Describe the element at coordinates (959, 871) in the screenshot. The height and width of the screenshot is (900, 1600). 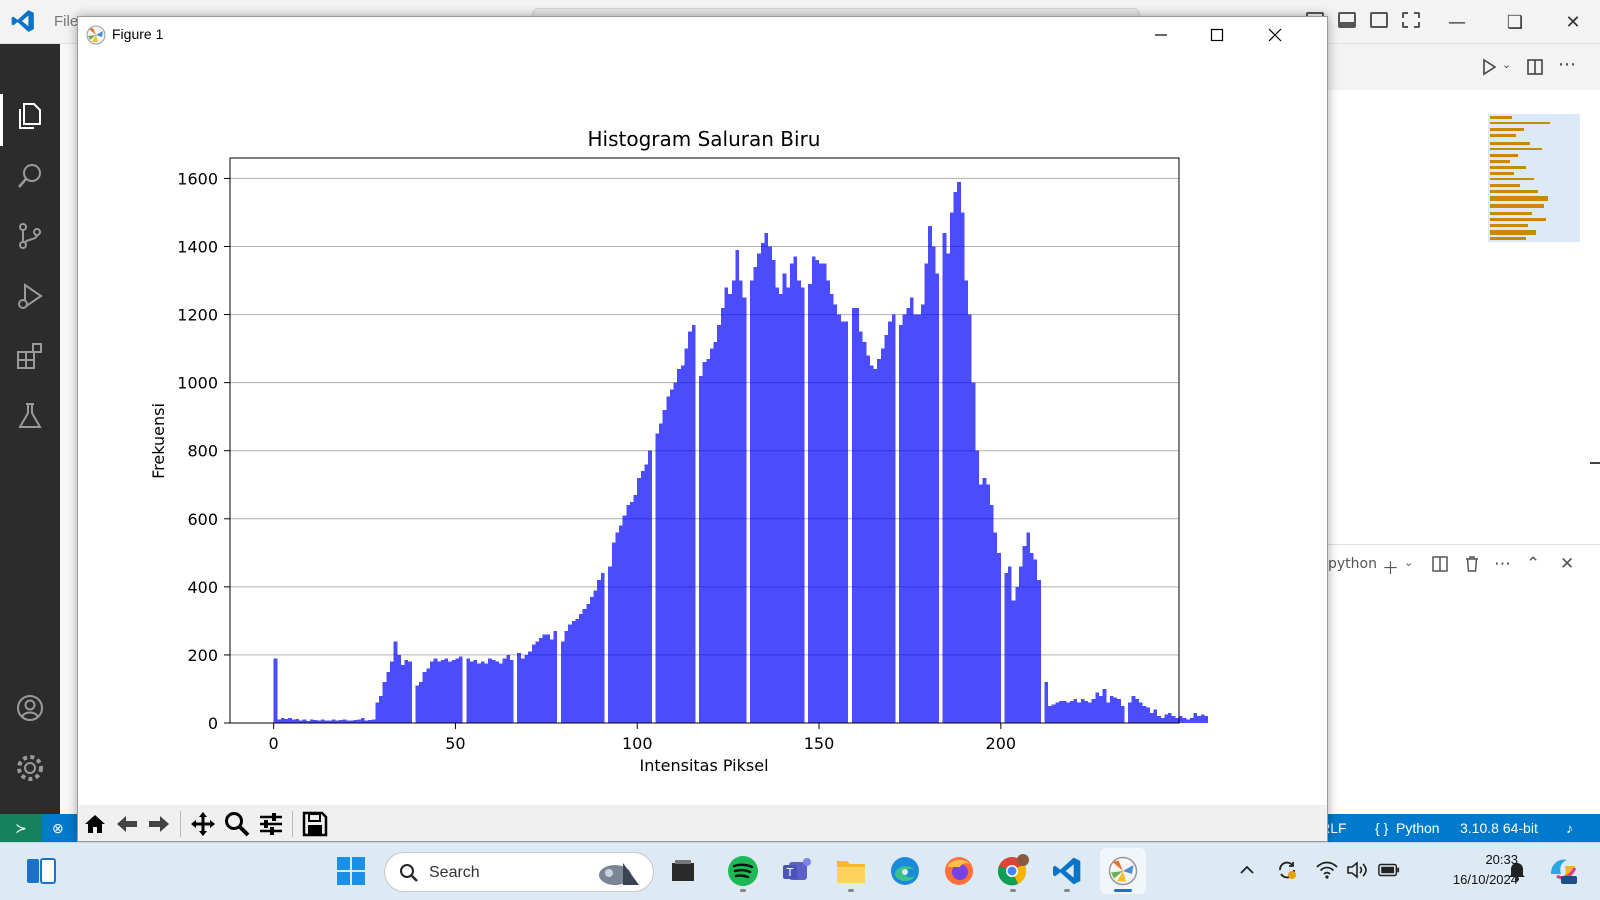
I see `firefox-icon` at that location.